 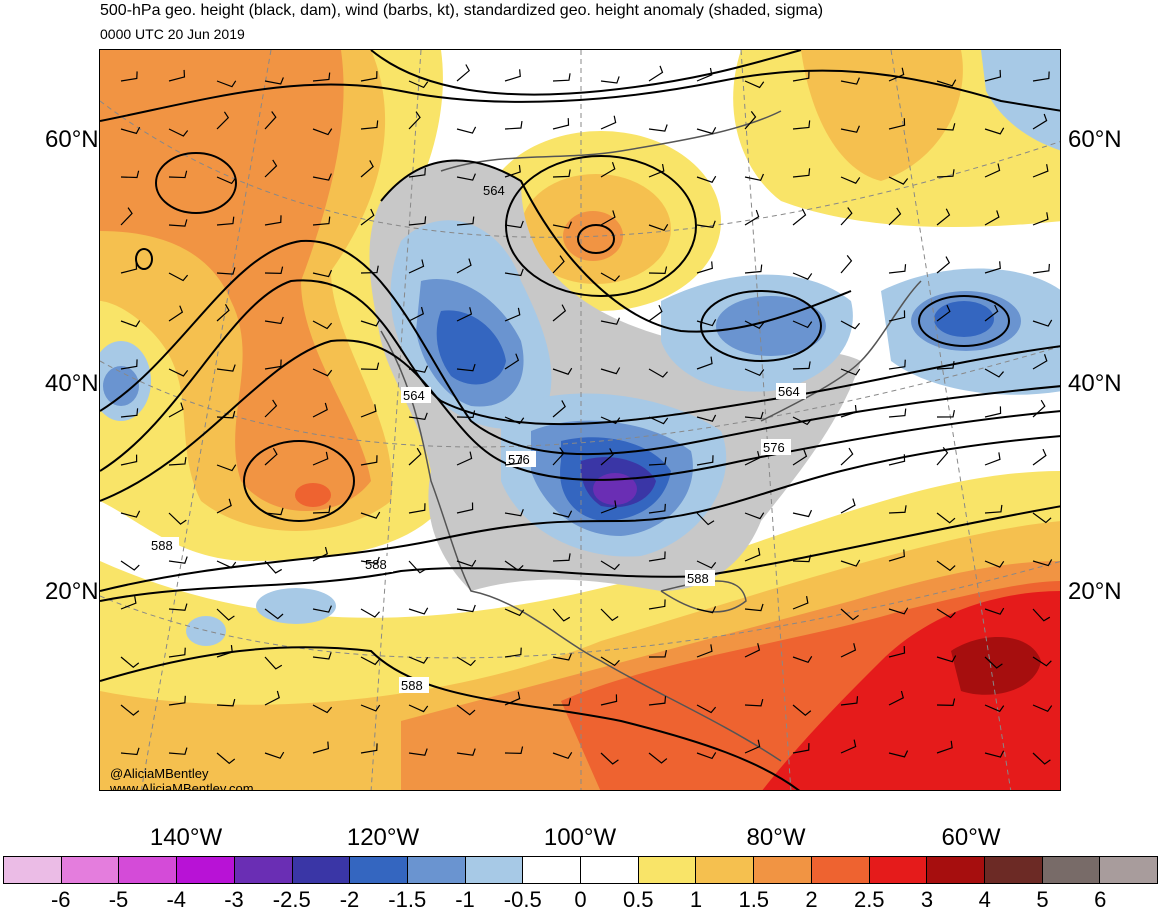 I want to click on shade-blue-west, so click(x=471, y=347).